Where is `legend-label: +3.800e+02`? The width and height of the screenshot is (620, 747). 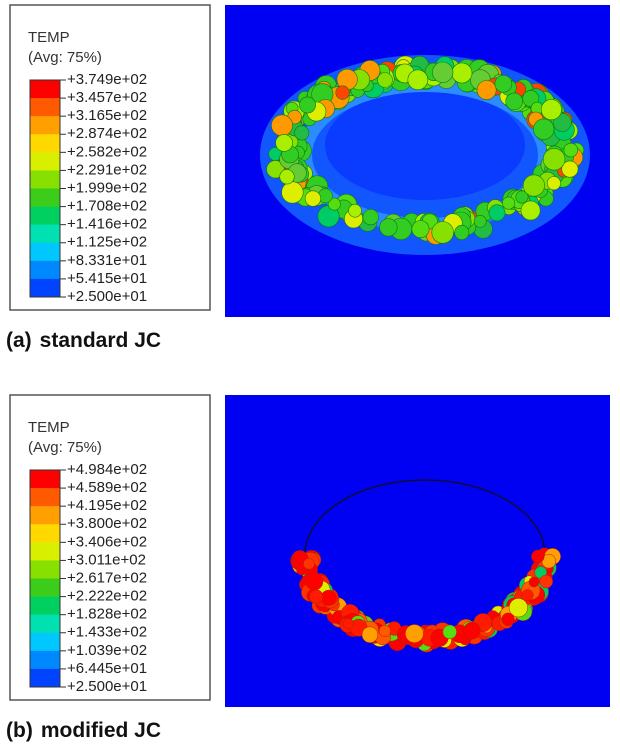 legend-label: +3.800e+02 is located at coordinates (107, 523).